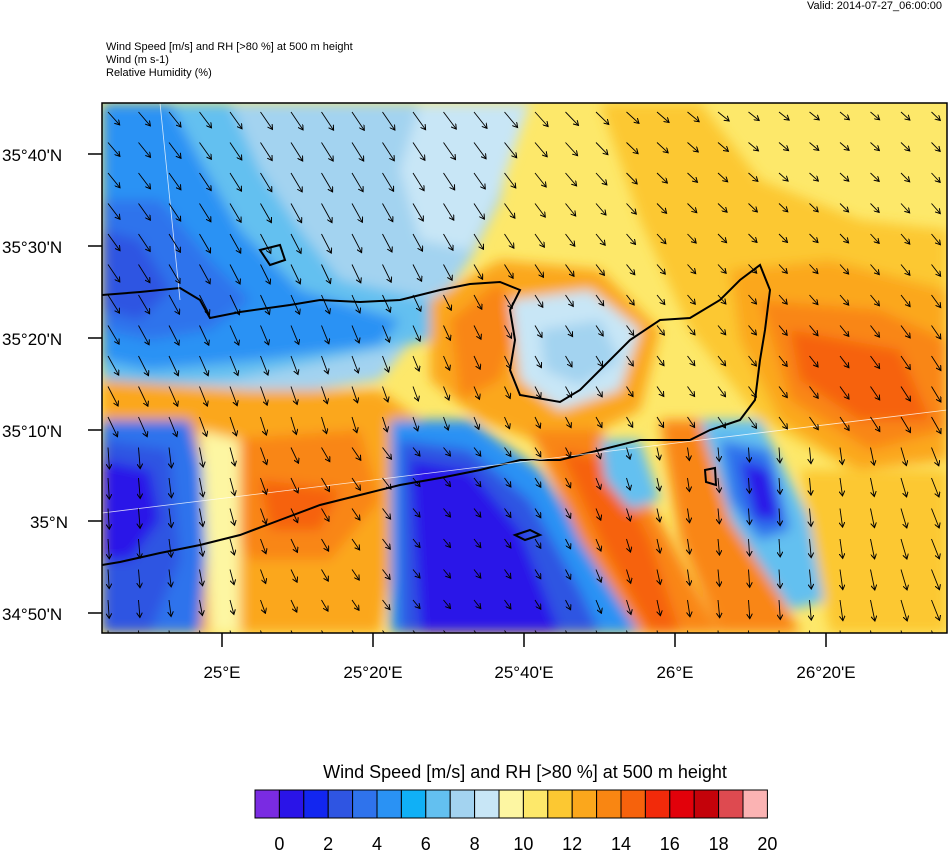 The image size is (948, 855). What do you see at coordinates (825, 672) in the screenshot?
I see `lon-label: 26°20'E` at bounding box center [825, 672].